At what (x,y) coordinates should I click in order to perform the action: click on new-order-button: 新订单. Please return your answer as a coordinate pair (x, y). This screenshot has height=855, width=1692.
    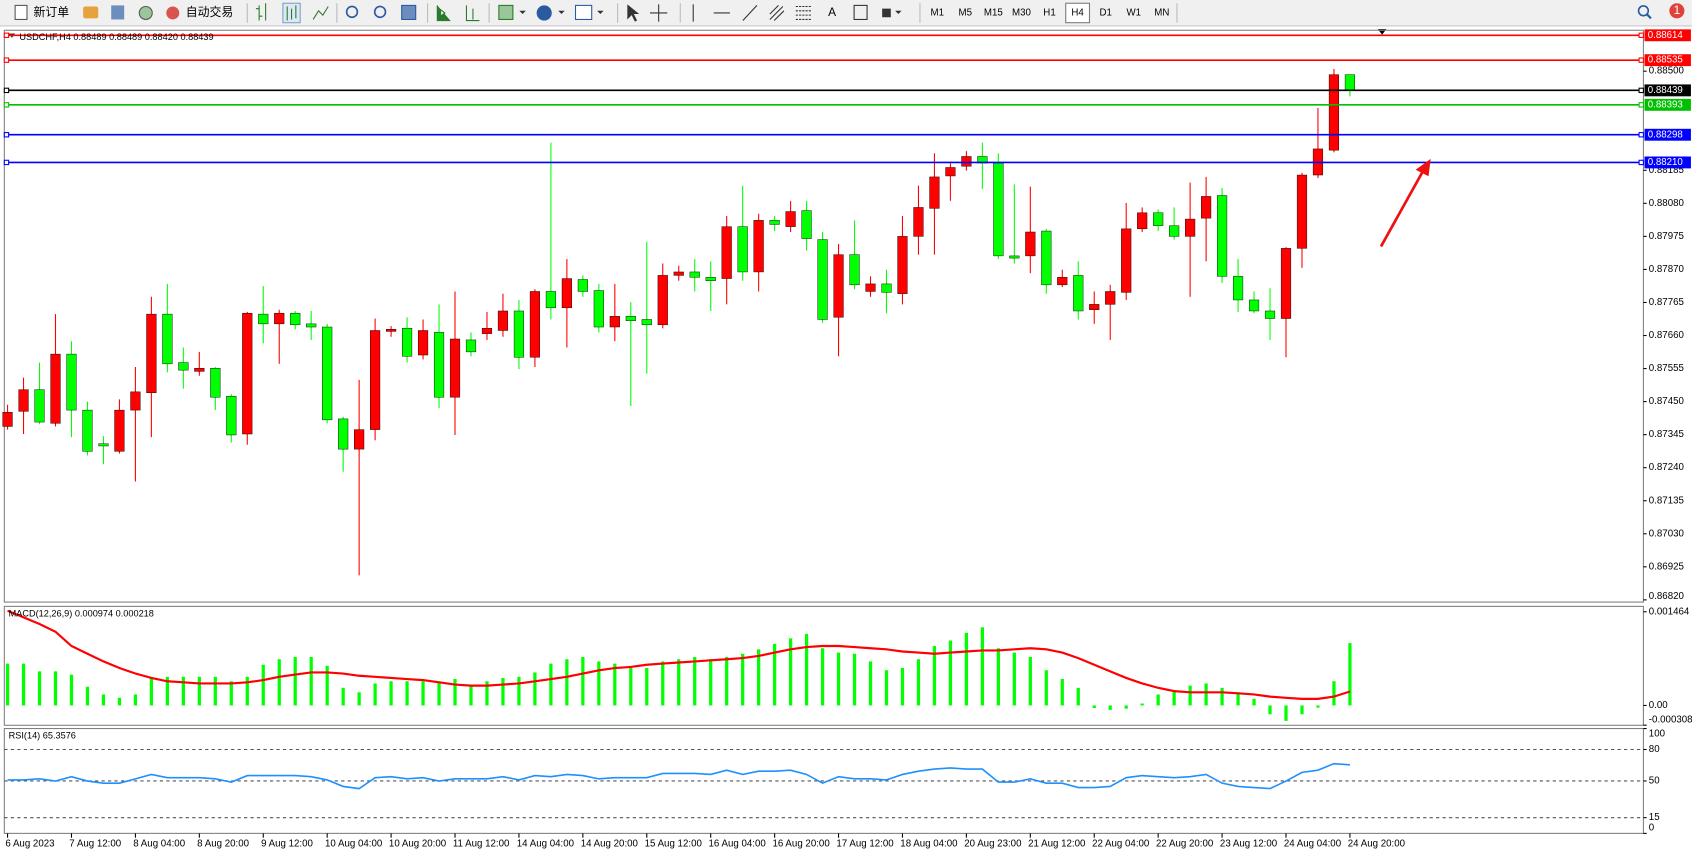
    Looking at the image, I should click on (41, 12).